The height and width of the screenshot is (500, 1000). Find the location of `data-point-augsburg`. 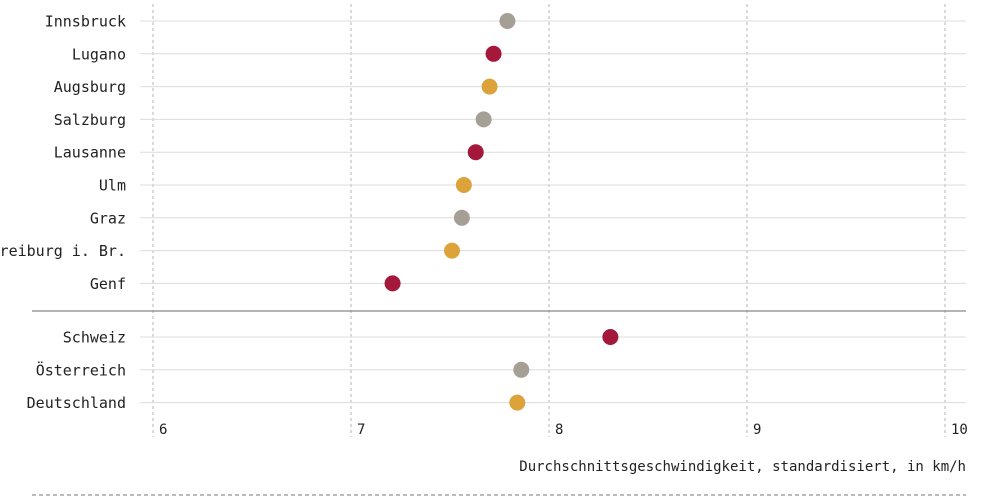

data-point-augsburg is located at coordinates (489, 86).